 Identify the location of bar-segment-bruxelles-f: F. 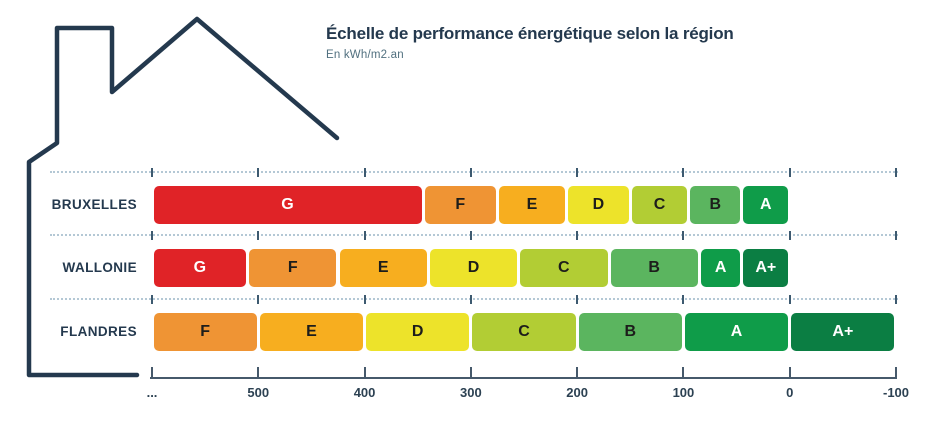
(460, 205).